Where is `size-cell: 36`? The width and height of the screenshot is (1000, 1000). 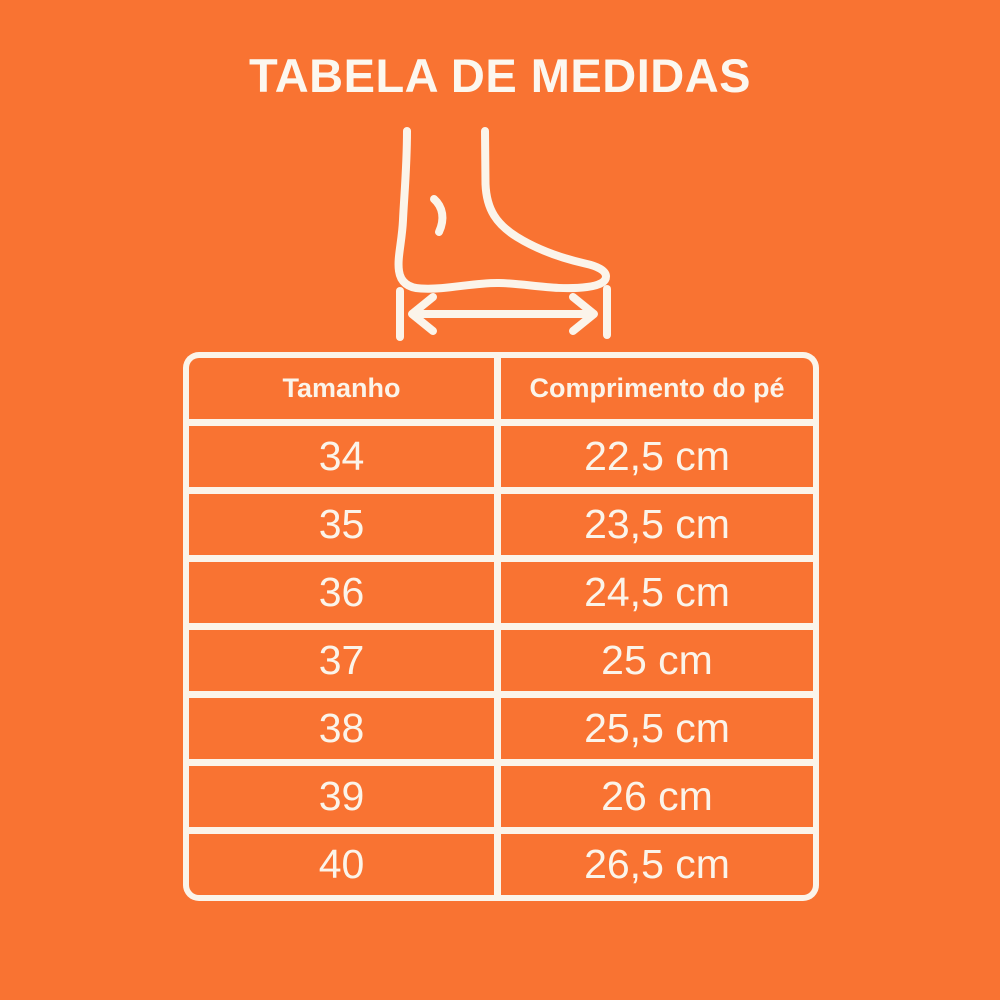
size-cell: 36 is located at coordinates (341, 592).